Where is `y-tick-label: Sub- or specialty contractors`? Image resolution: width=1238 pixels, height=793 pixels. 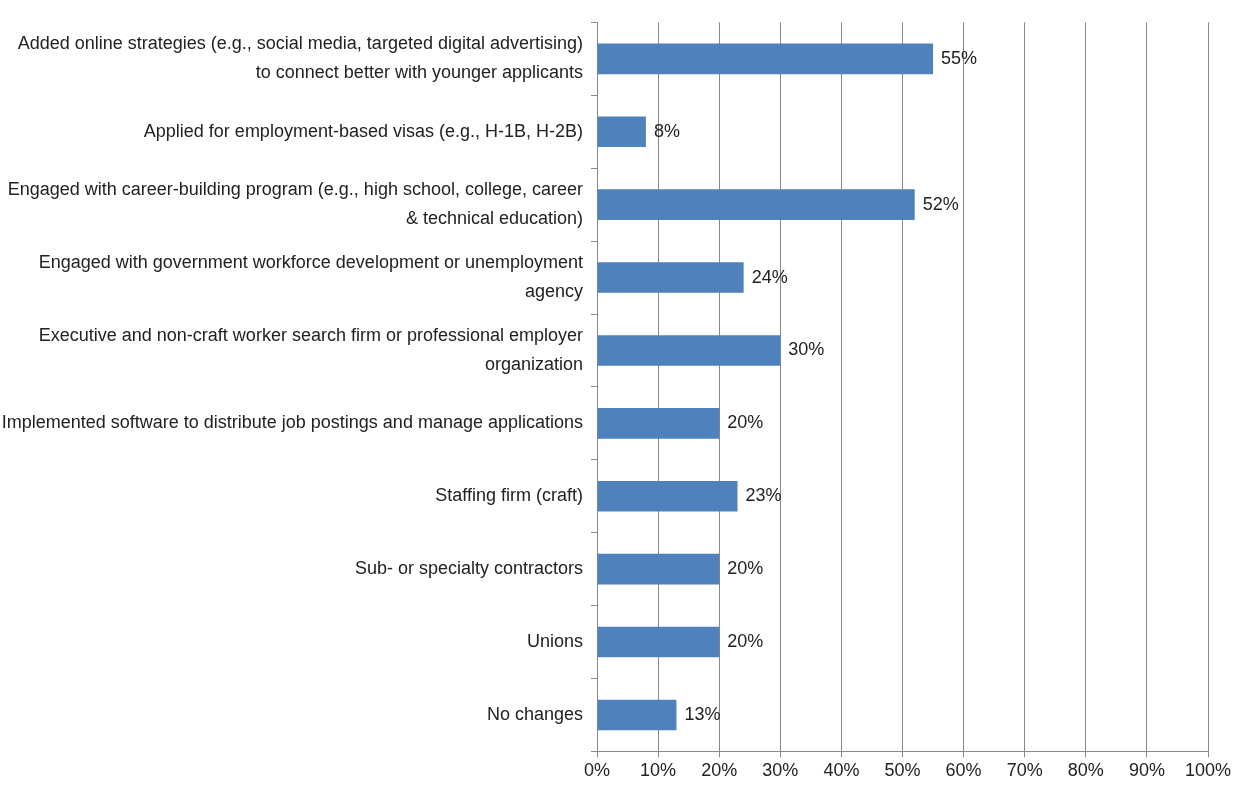
y-tick-label: Sub- or specialty contractors is located at coordinates (468, 568).